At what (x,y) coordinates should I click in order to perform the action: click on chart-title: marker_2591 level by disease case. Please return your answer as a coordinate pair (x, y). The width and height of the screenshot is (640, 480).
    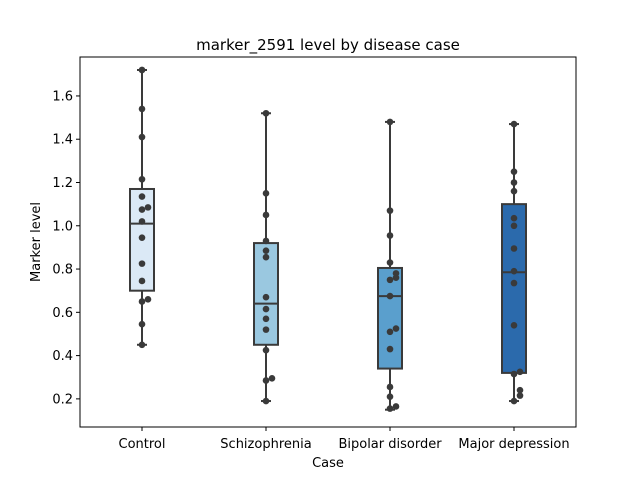
    Looking at the image, I should click on (328, 45).